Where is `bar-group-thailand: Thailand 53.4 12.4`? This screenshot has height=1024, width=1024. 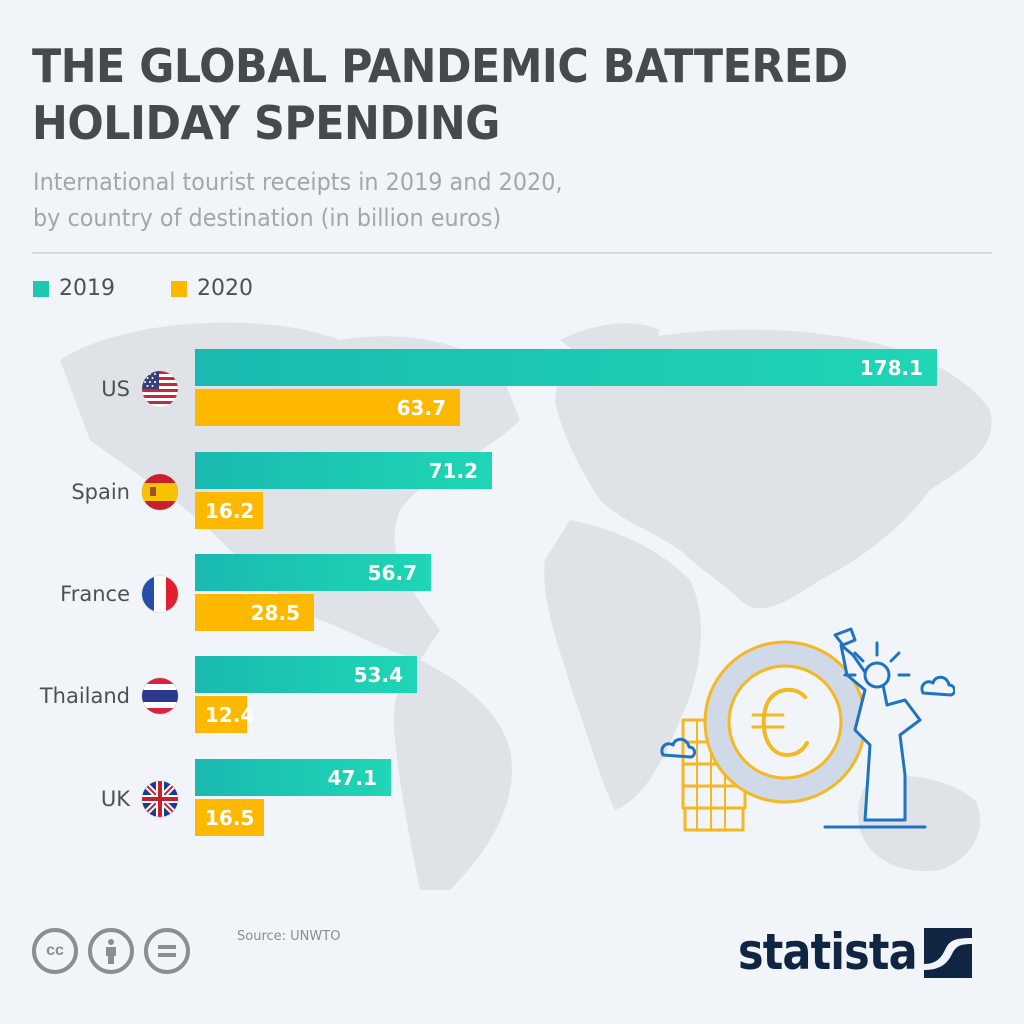
bar-group-thailand: Thailand 53.4 12.4 is located at coordinates (512, 696).